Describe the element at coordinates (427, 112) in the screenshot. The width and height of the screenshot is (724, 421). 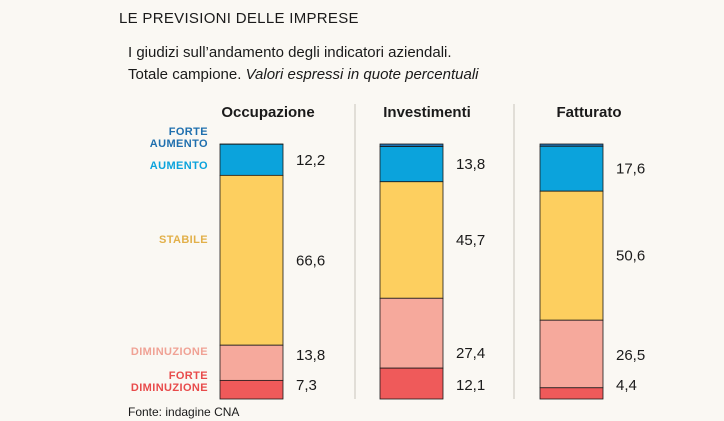
I see `category-label-investimenti: Investimenti` at that location.